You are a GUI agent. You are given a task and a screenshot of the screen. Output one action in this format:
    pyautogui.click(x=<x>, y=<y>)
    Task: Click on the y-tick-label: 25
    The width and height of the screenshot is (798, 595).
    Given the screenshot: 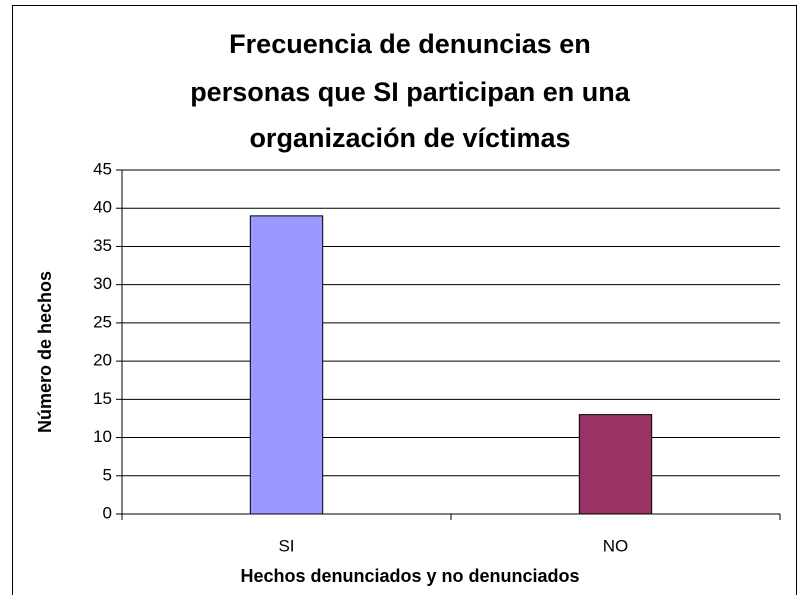 What is the action you would take?
    pyautogui.click(x=102, y=321)
    